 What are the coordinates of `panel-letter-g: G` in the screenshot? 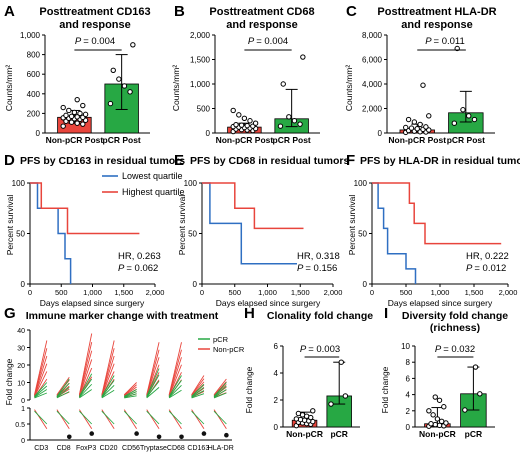 It's located at (10, 313).